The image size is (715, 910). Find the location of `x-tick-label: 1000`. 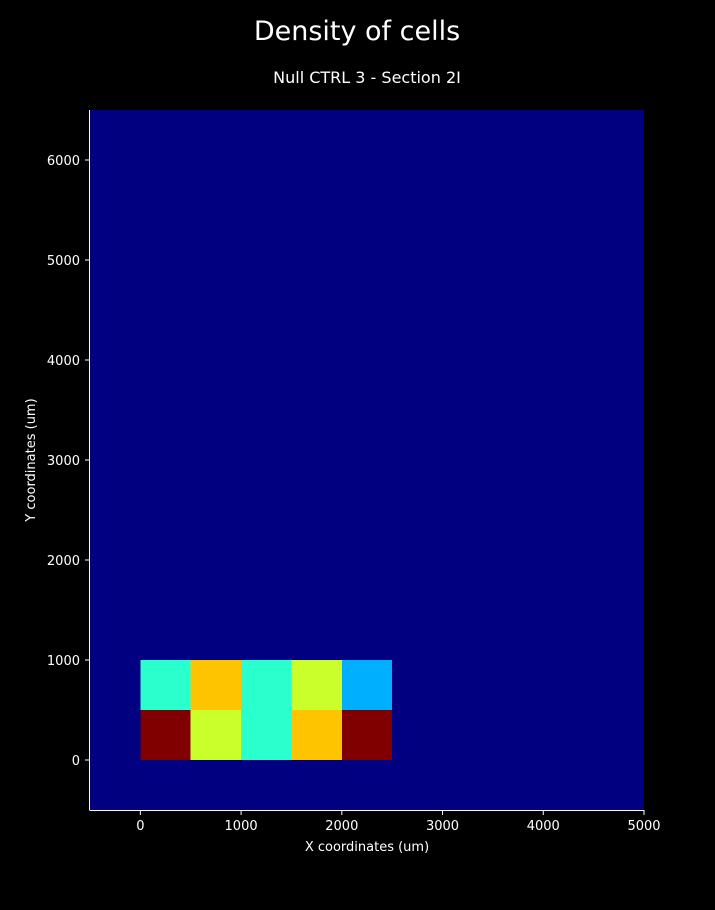

x-tick-label: 1000 is located at coordinates (241, 826).